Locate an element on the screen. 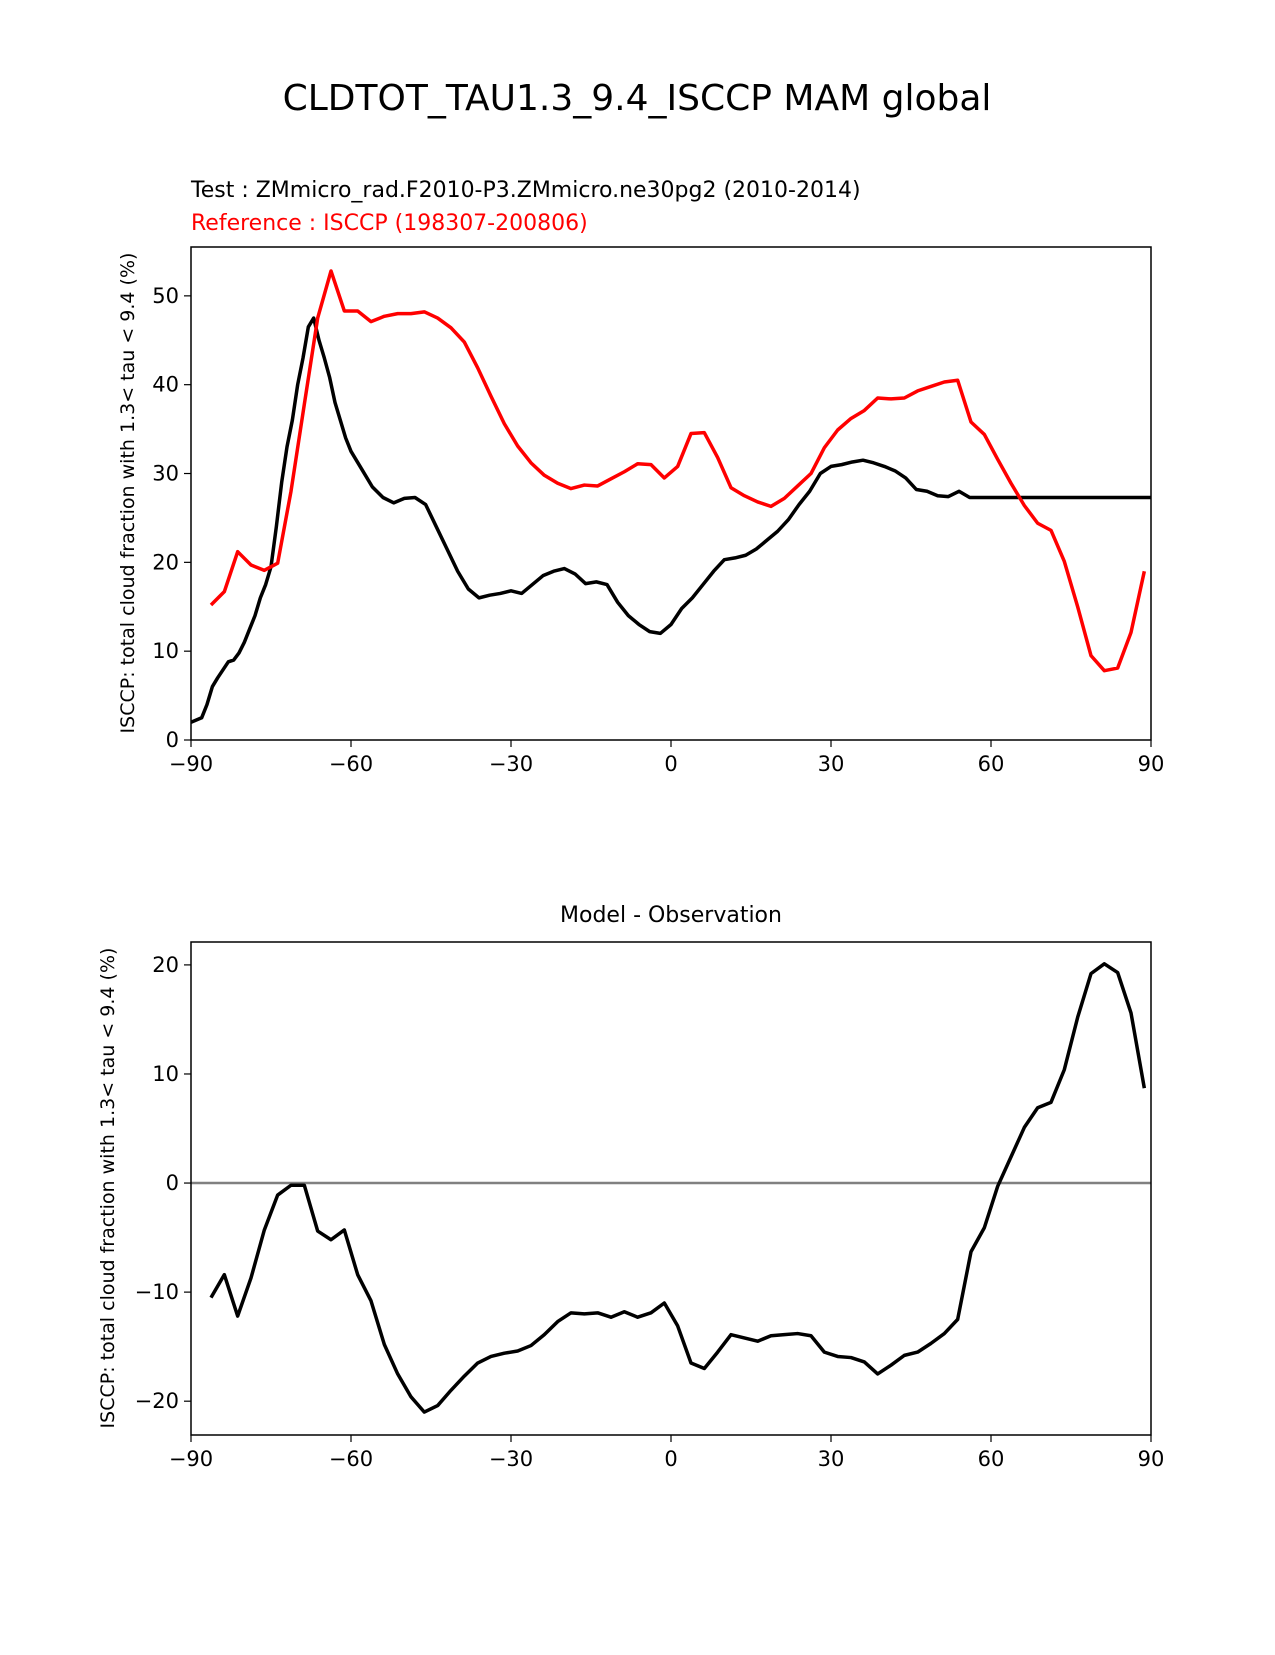 This screenshot has height=1655, width=1275. reference-label: Reference : ISCCP (198307-200806) is located at coordinates (389, 223).